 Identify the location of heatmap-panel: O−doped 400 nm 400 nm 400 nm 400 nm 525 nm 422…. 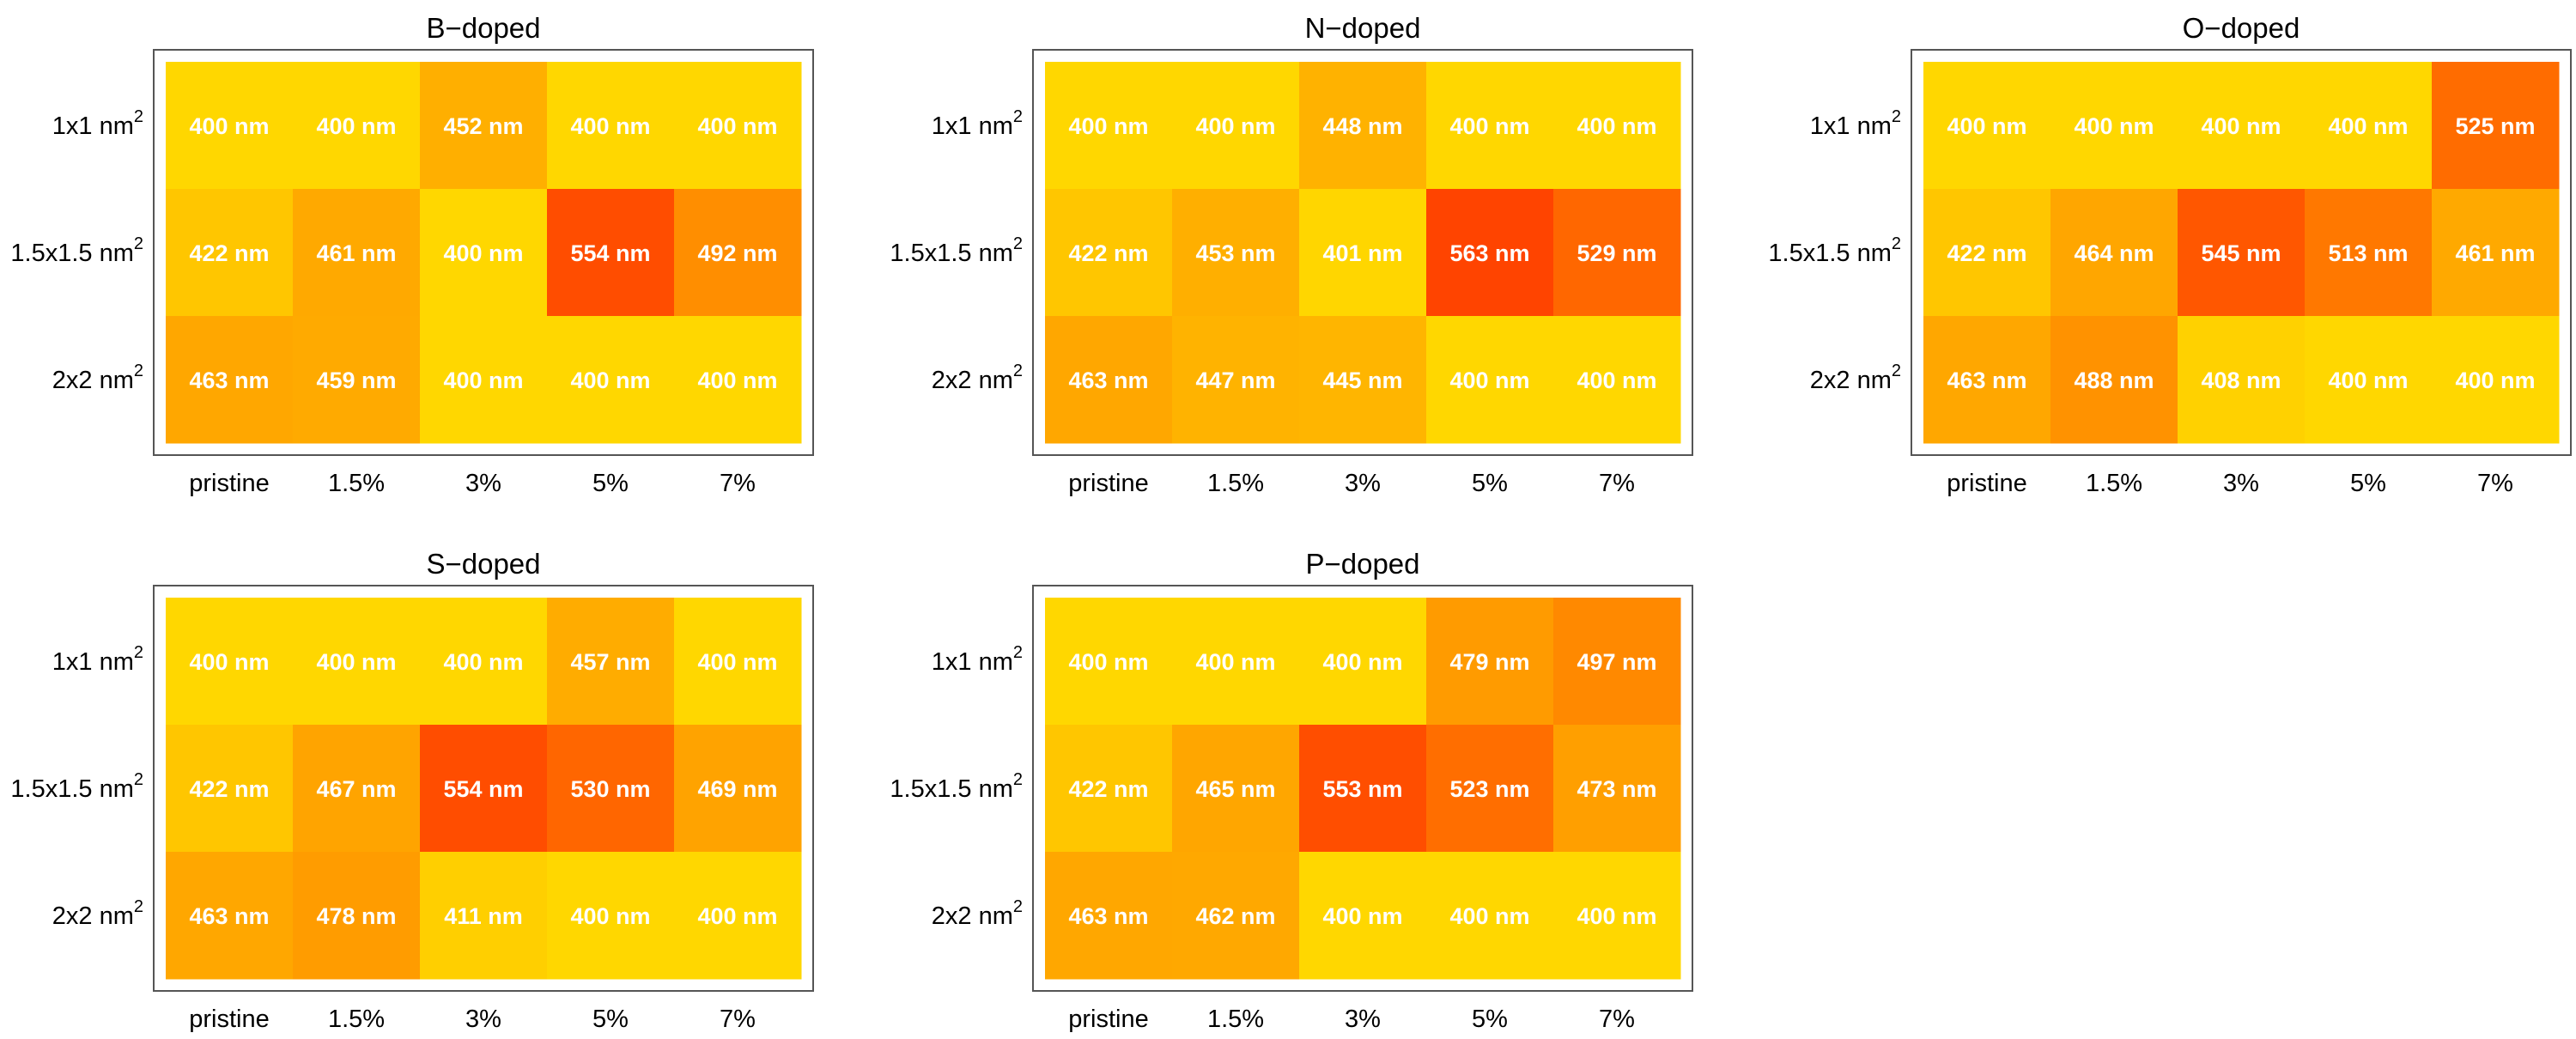
(2170, 255).